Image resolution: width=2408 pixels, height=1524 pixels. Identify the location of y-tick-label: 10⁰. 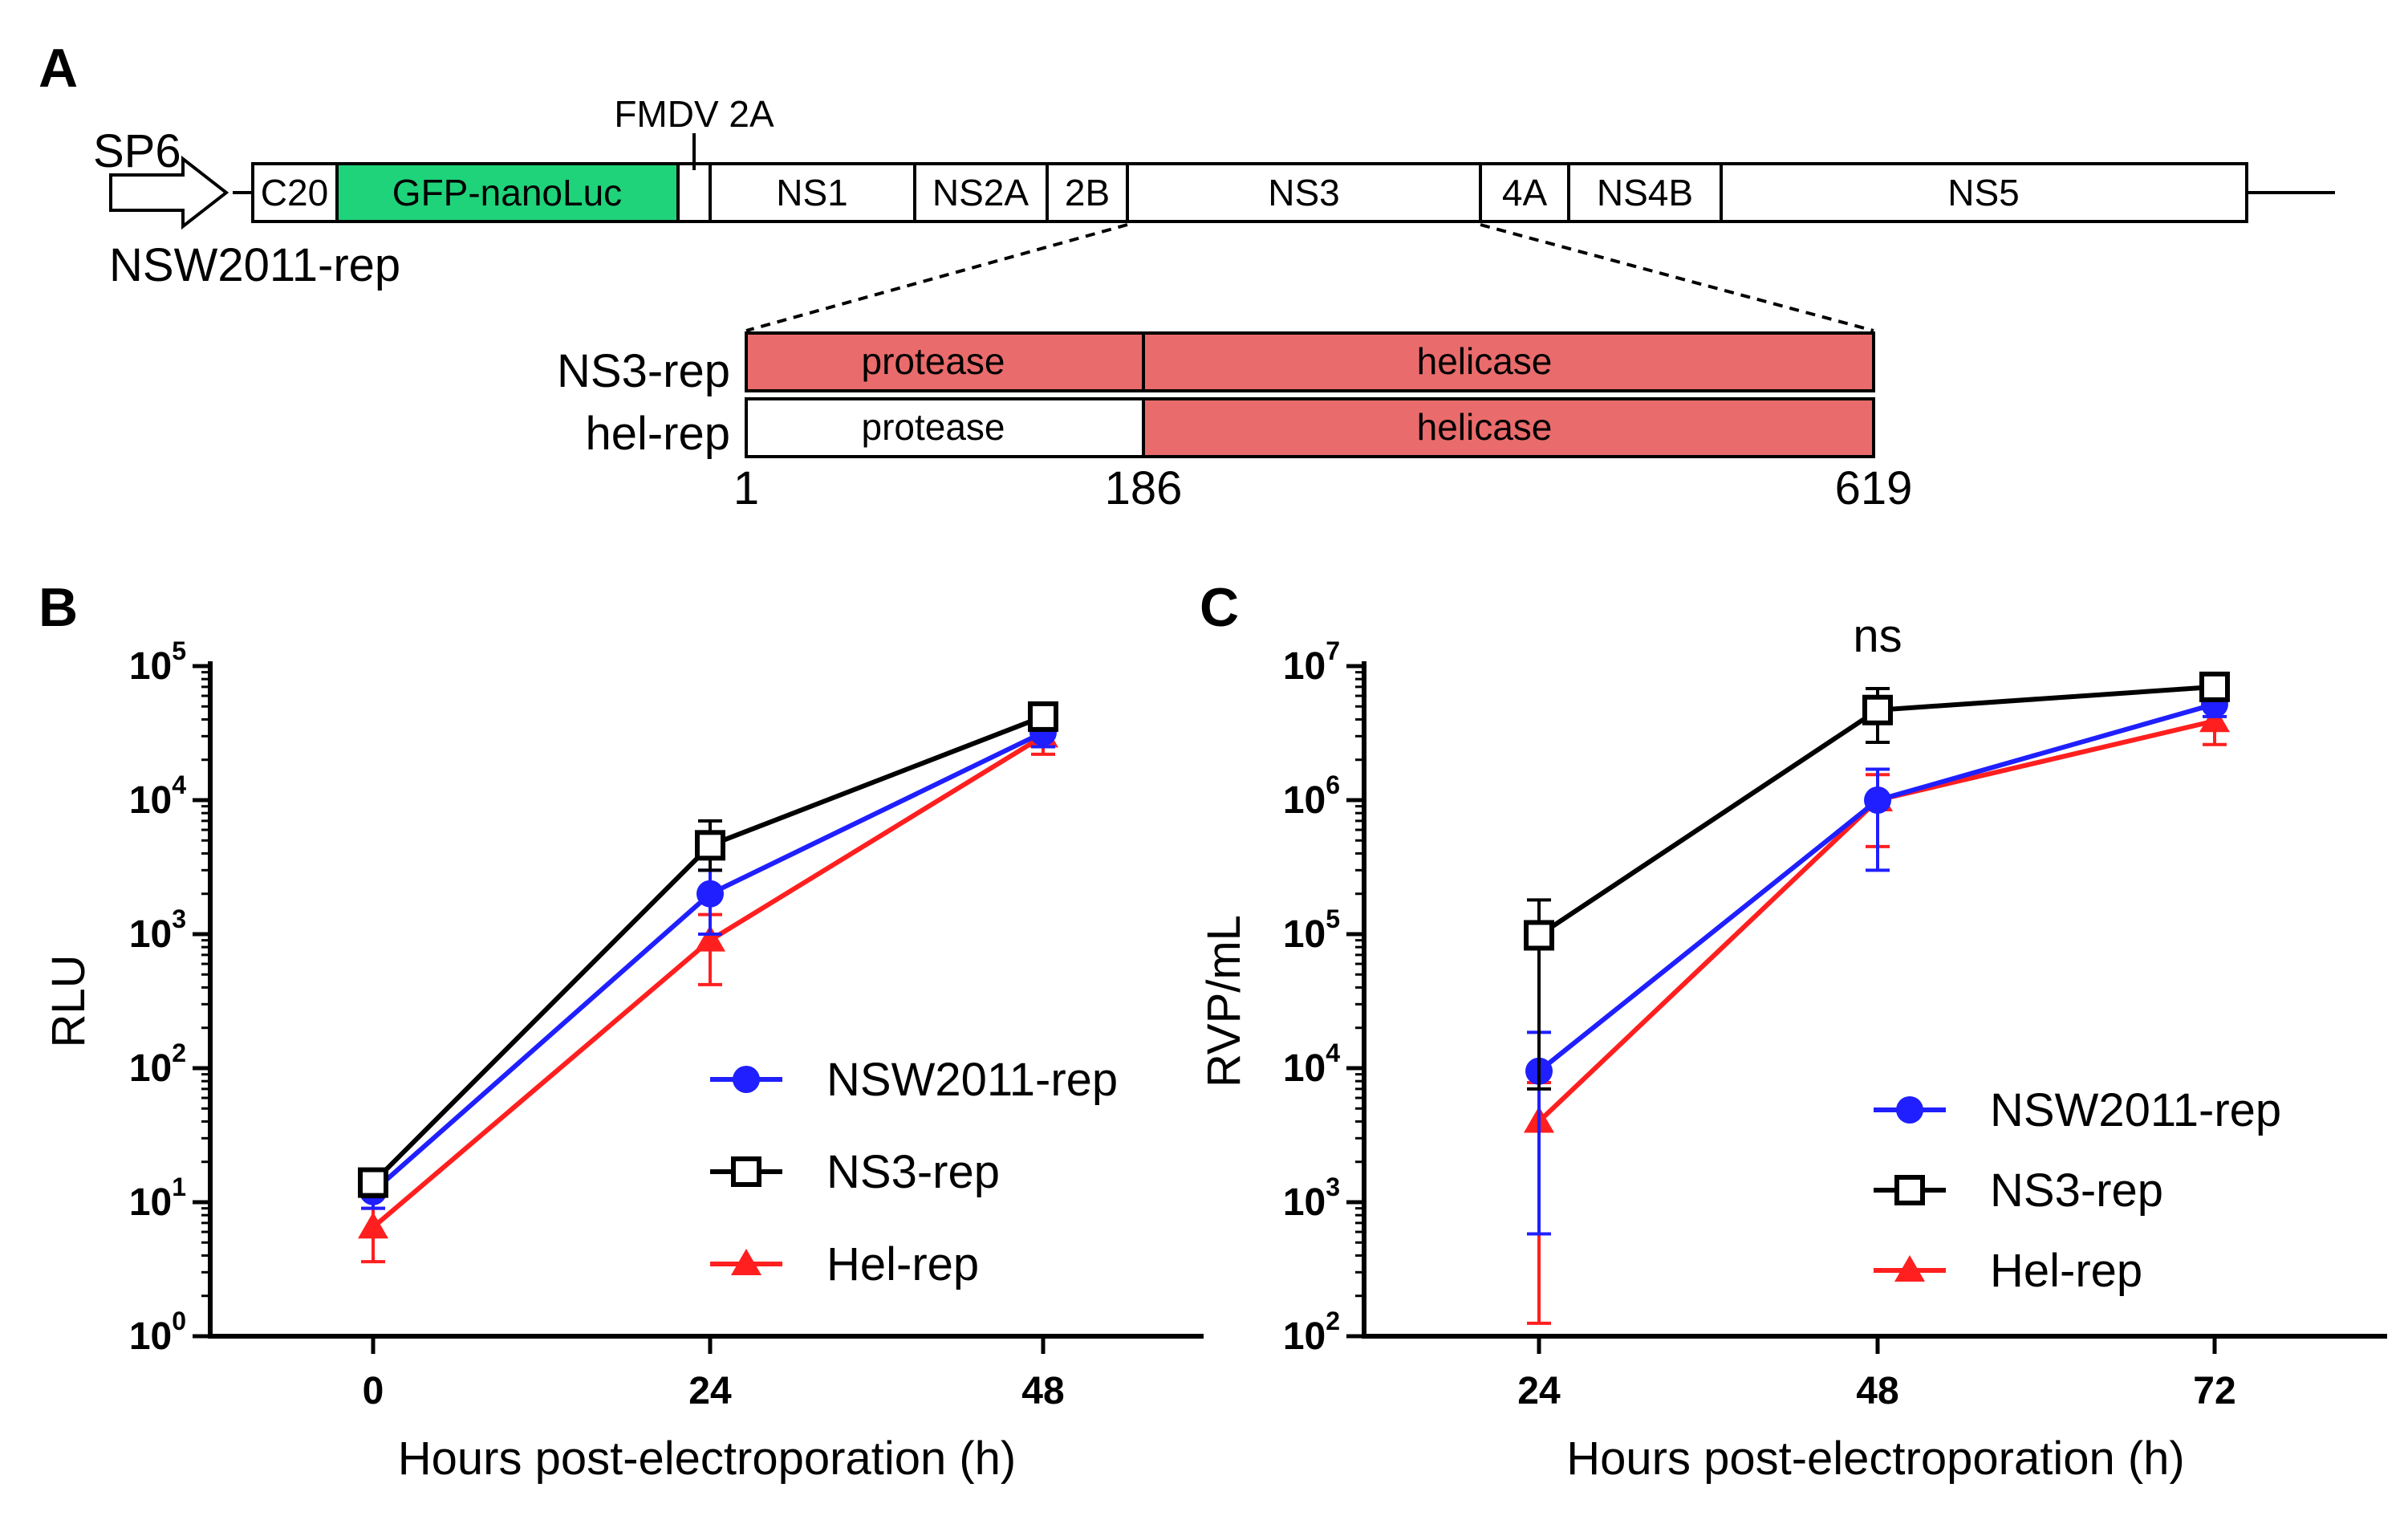
(157, 1332).